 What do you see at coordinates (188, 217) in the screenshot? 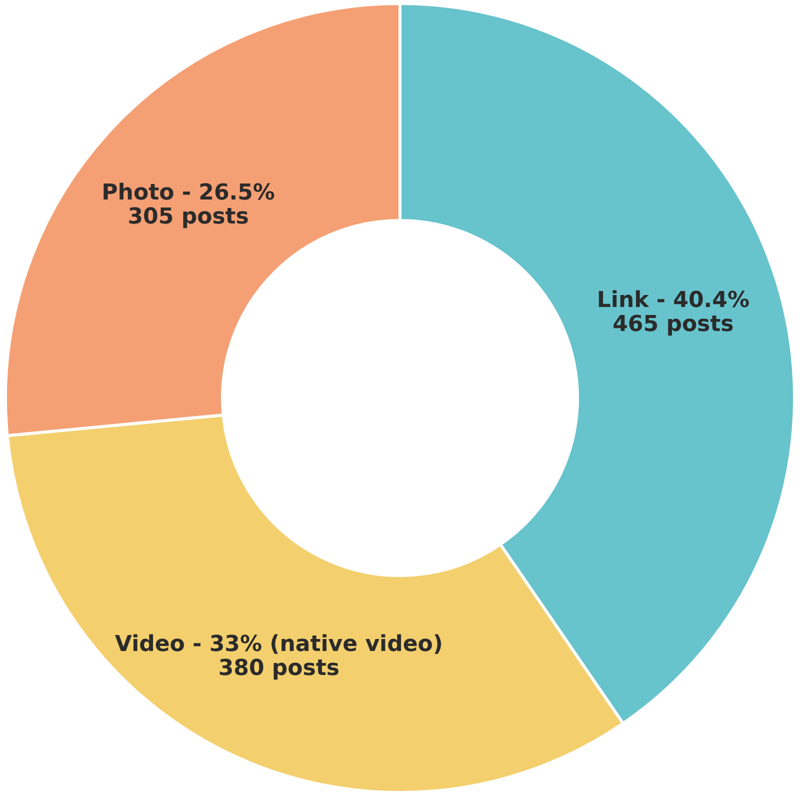
I see `data-label: 305 posts` at bounding box center [188, 217].